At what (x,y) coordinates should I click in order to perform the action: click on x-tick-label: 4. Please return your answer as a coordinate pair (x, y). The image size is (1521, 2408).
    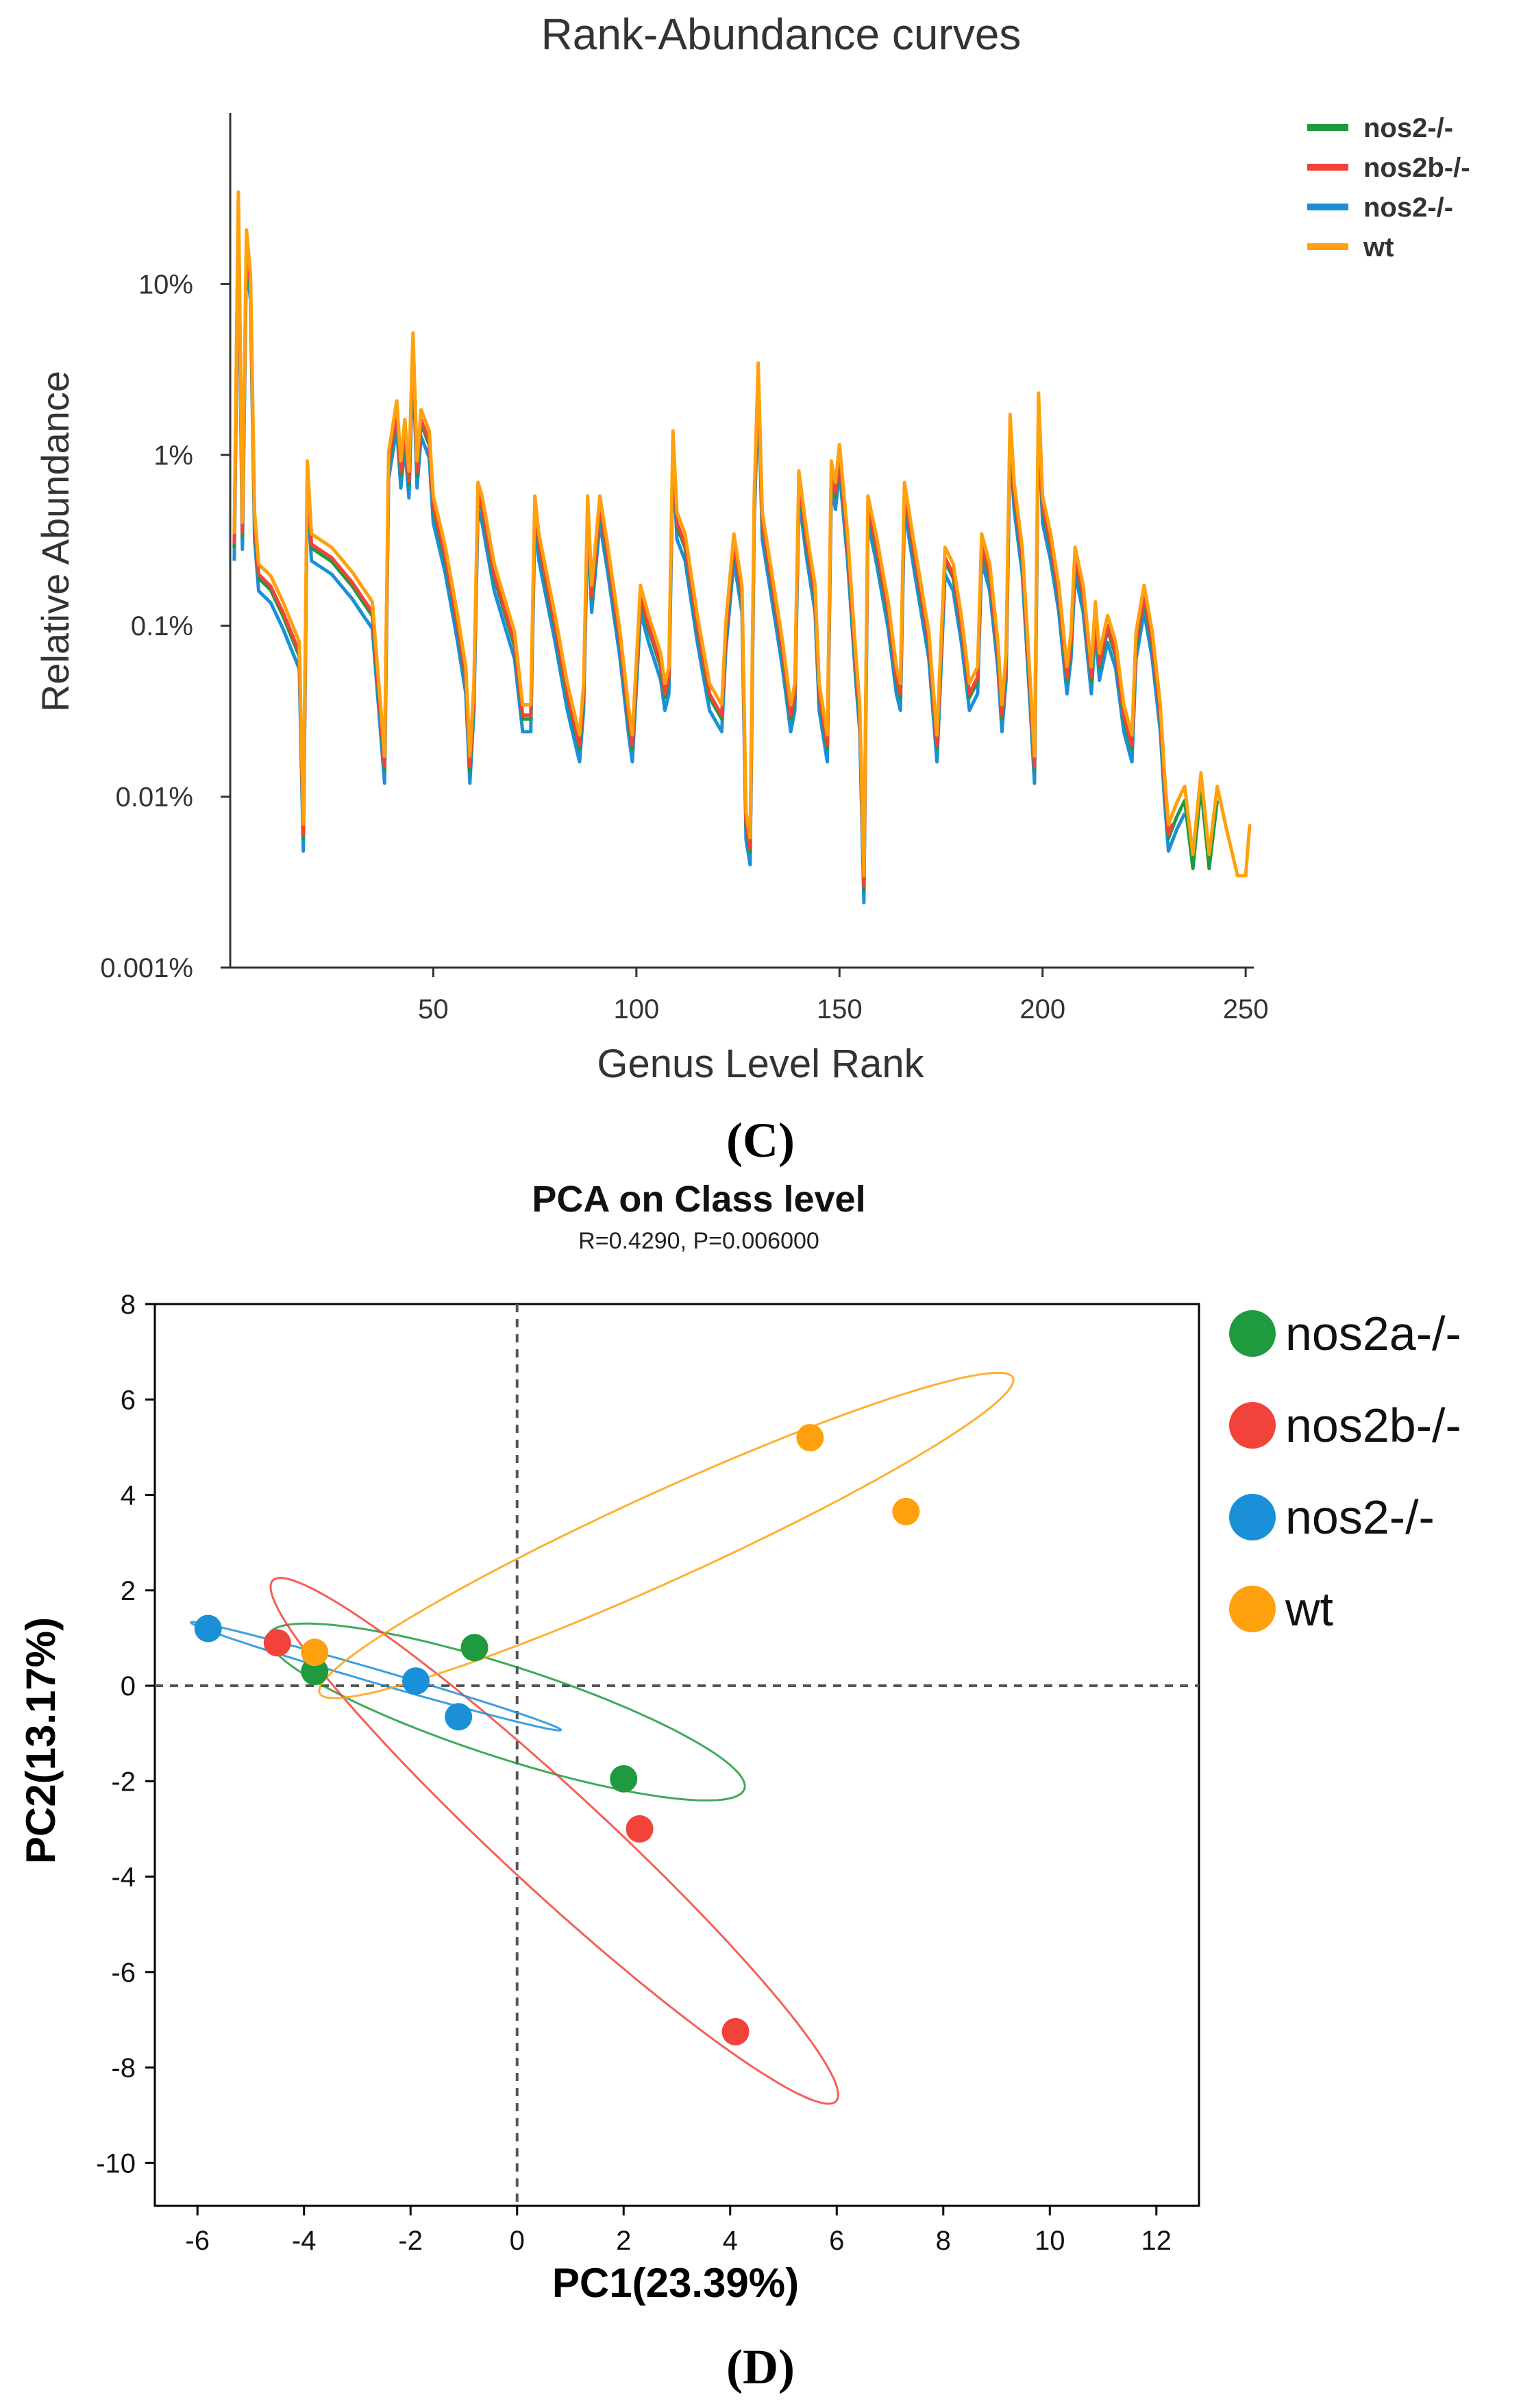
    Looking at the image, I should click on (730, 2241).